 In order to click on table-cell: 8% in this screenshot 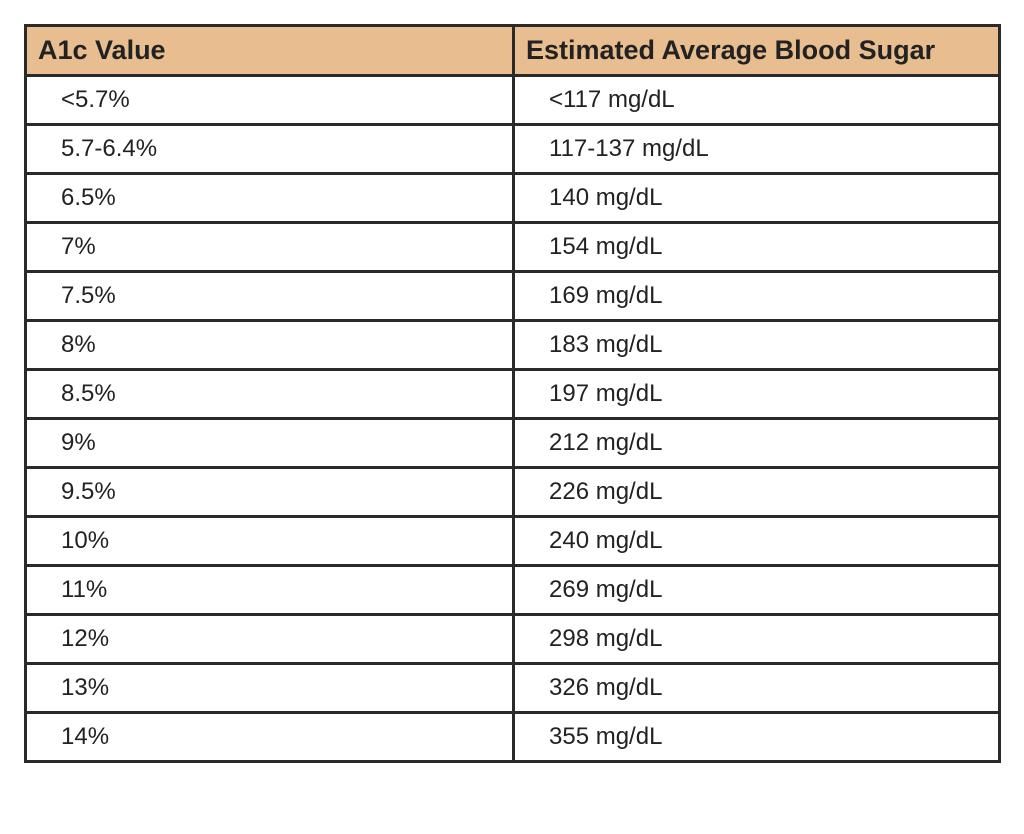, I will do `click(269, 345)`.